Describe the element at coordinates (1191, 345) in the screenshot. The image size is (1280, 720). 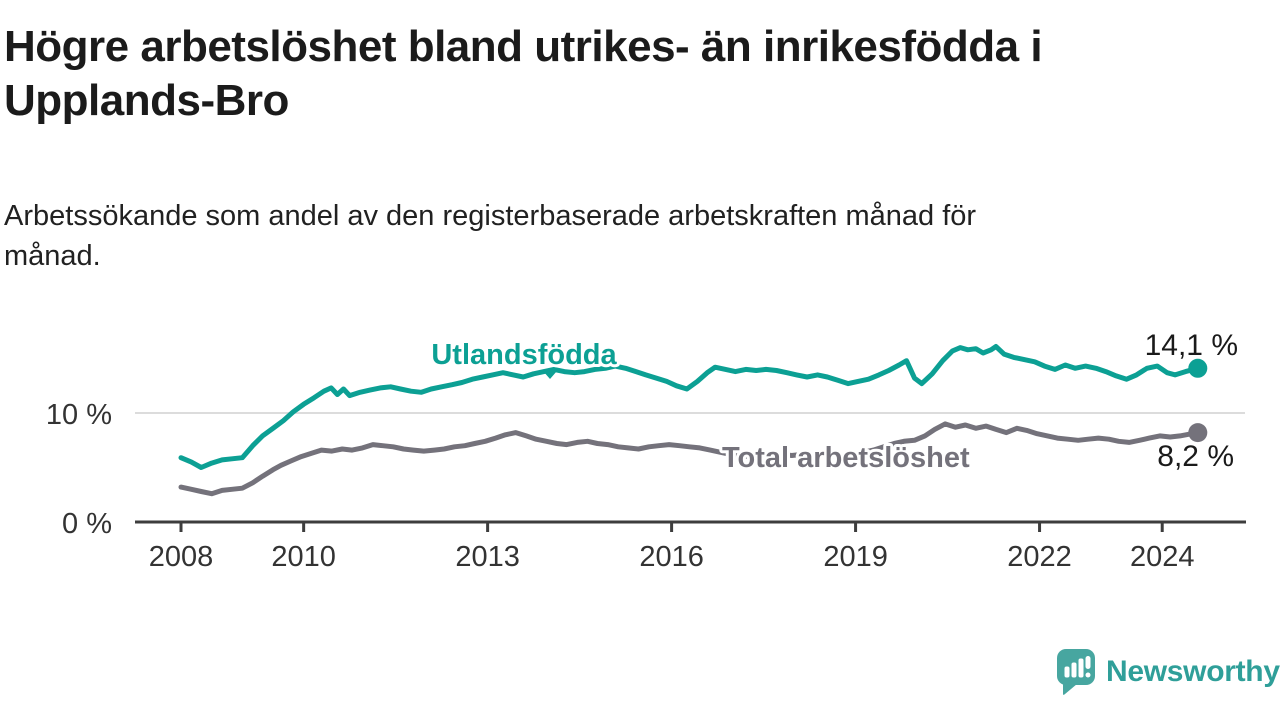
I see `end-value-label-utlandsfodda: 14,1 %` at that location.